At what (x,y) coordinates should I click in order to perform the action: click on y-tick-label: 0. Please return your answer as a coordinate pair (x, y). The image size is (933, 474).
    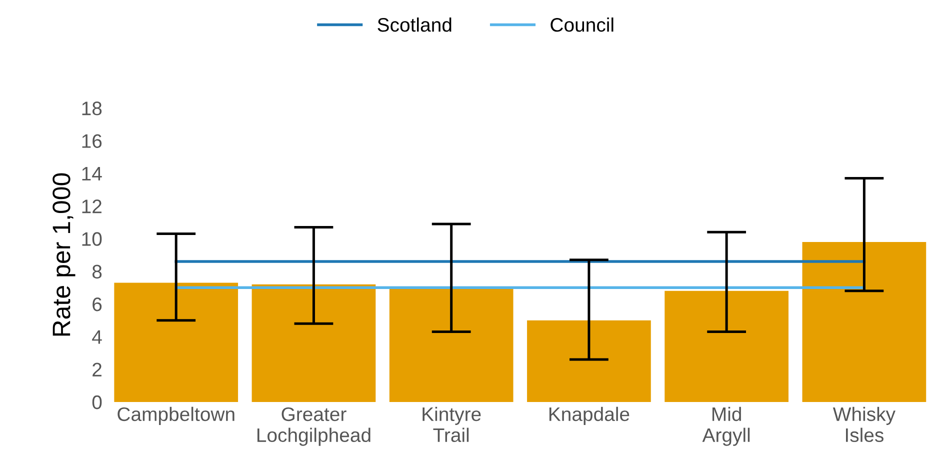
    Looking at the image, I should click on (97, 402).